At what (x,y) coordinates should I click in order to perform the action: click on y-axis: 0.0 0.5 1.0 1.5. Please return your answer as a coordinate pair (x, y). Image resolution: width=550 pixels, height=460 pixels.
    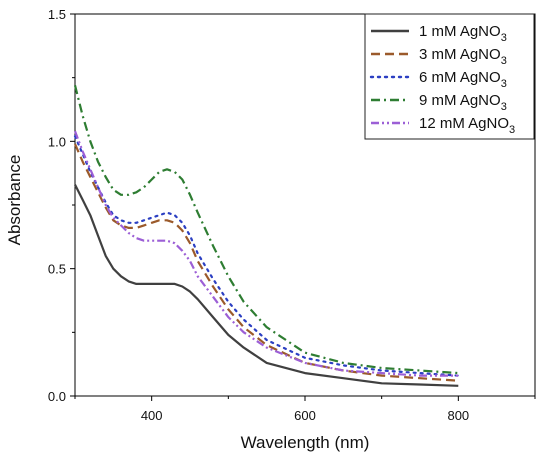
    Looking at the image, I should click on (61, 205).